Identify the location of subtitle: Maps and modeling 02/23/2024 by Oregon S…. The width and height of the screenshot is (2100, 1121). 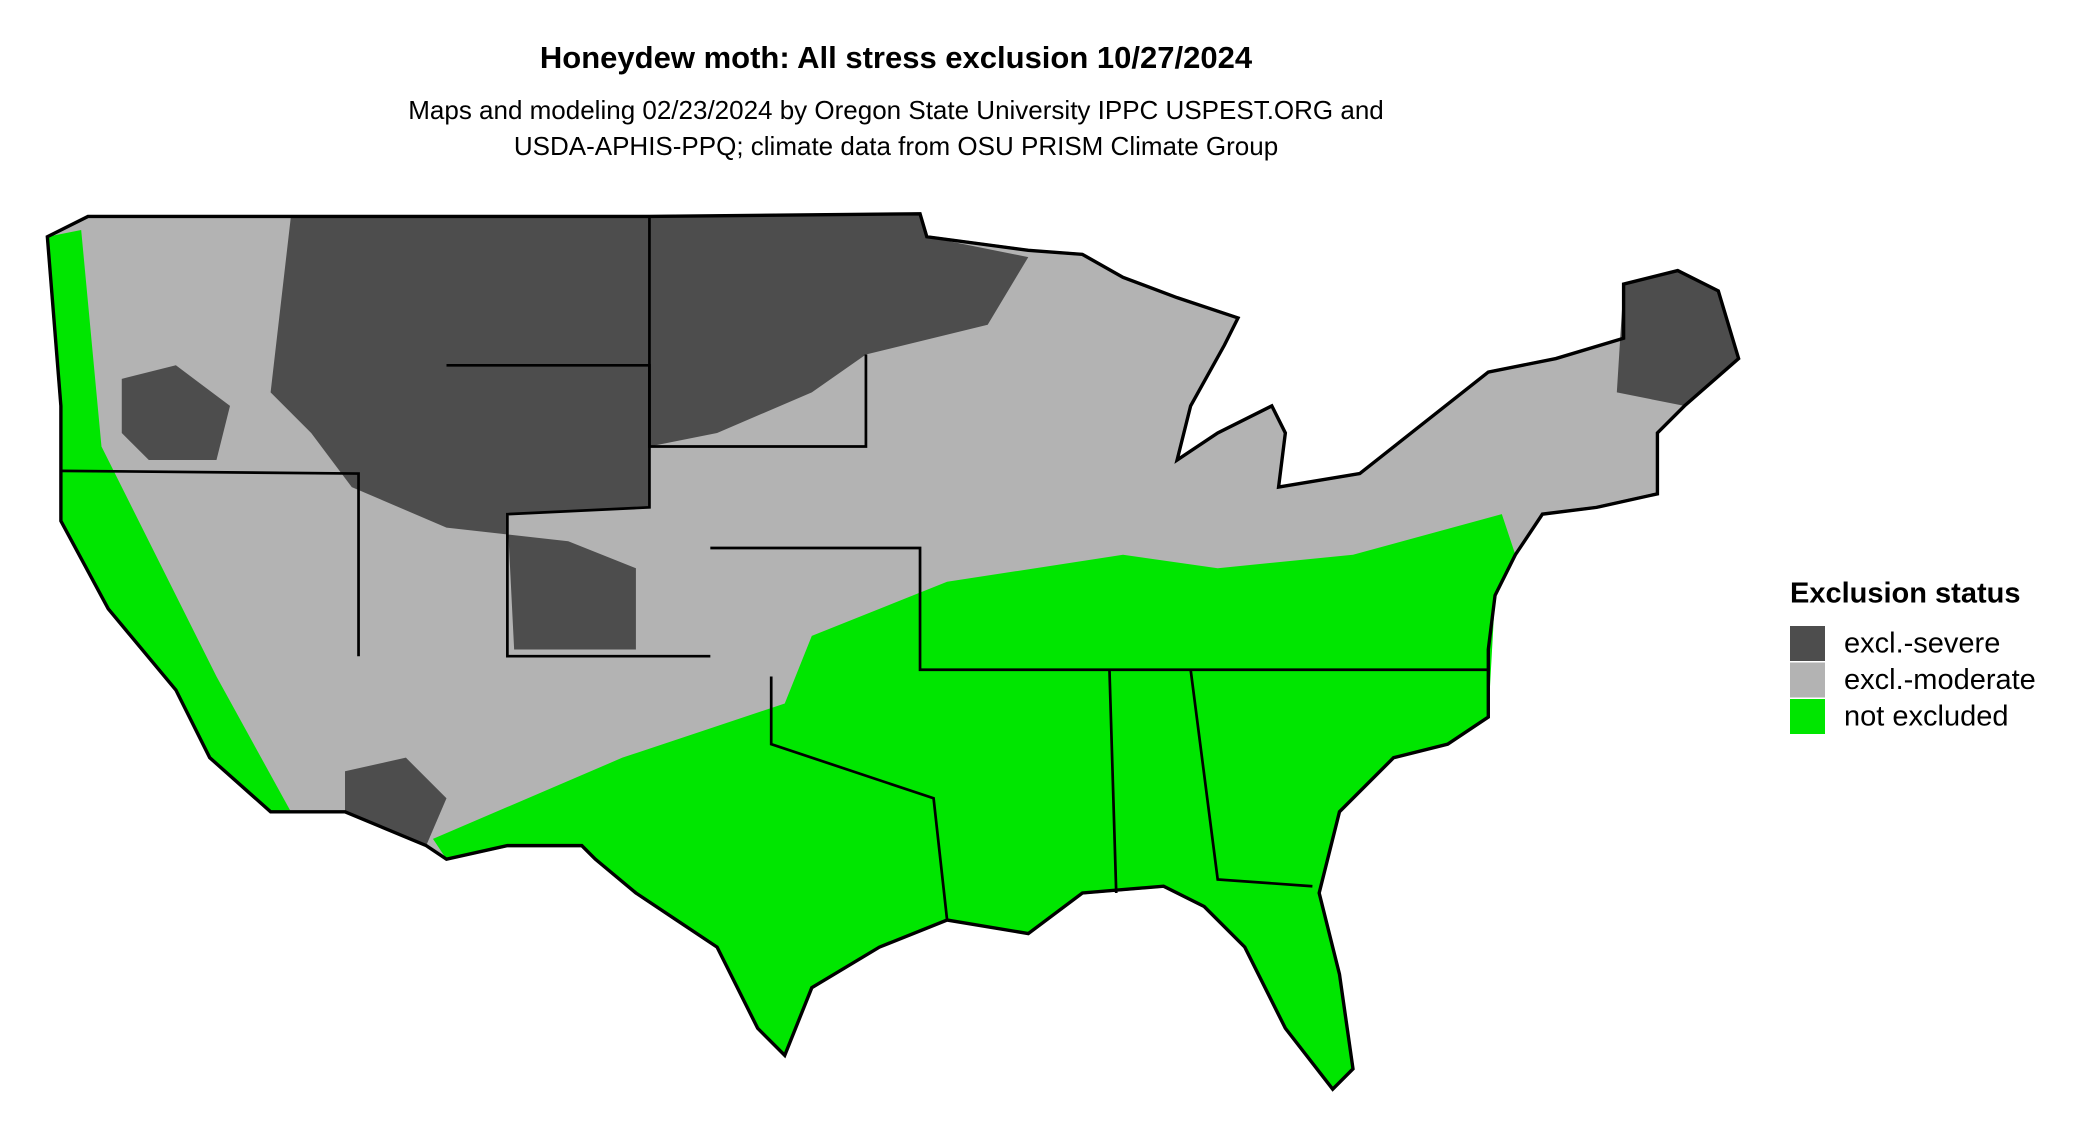
(896, 110).